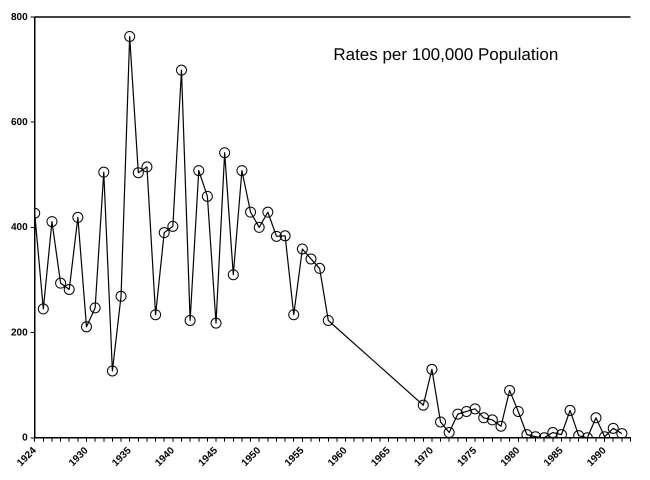  Describe the element at coordinates (19, 228) in the screenshot. I see `y-tick-label: 400` at that location.